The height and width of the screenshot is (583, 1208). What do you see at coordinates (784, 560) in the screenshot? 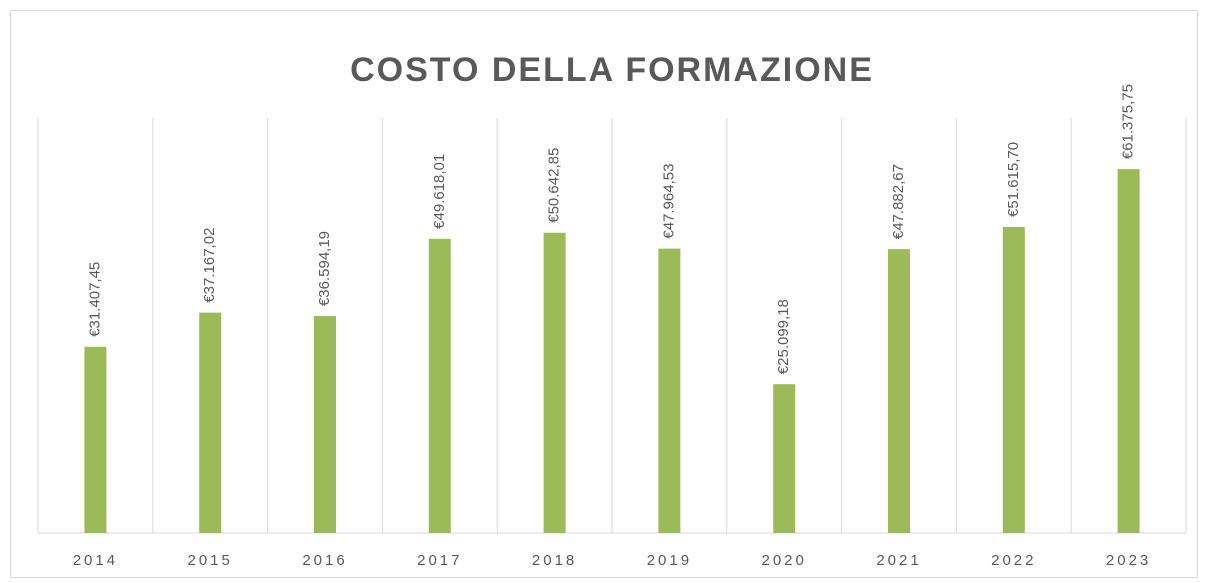
I see `x-tick-label: 2020` at bounding box center [784, 560].